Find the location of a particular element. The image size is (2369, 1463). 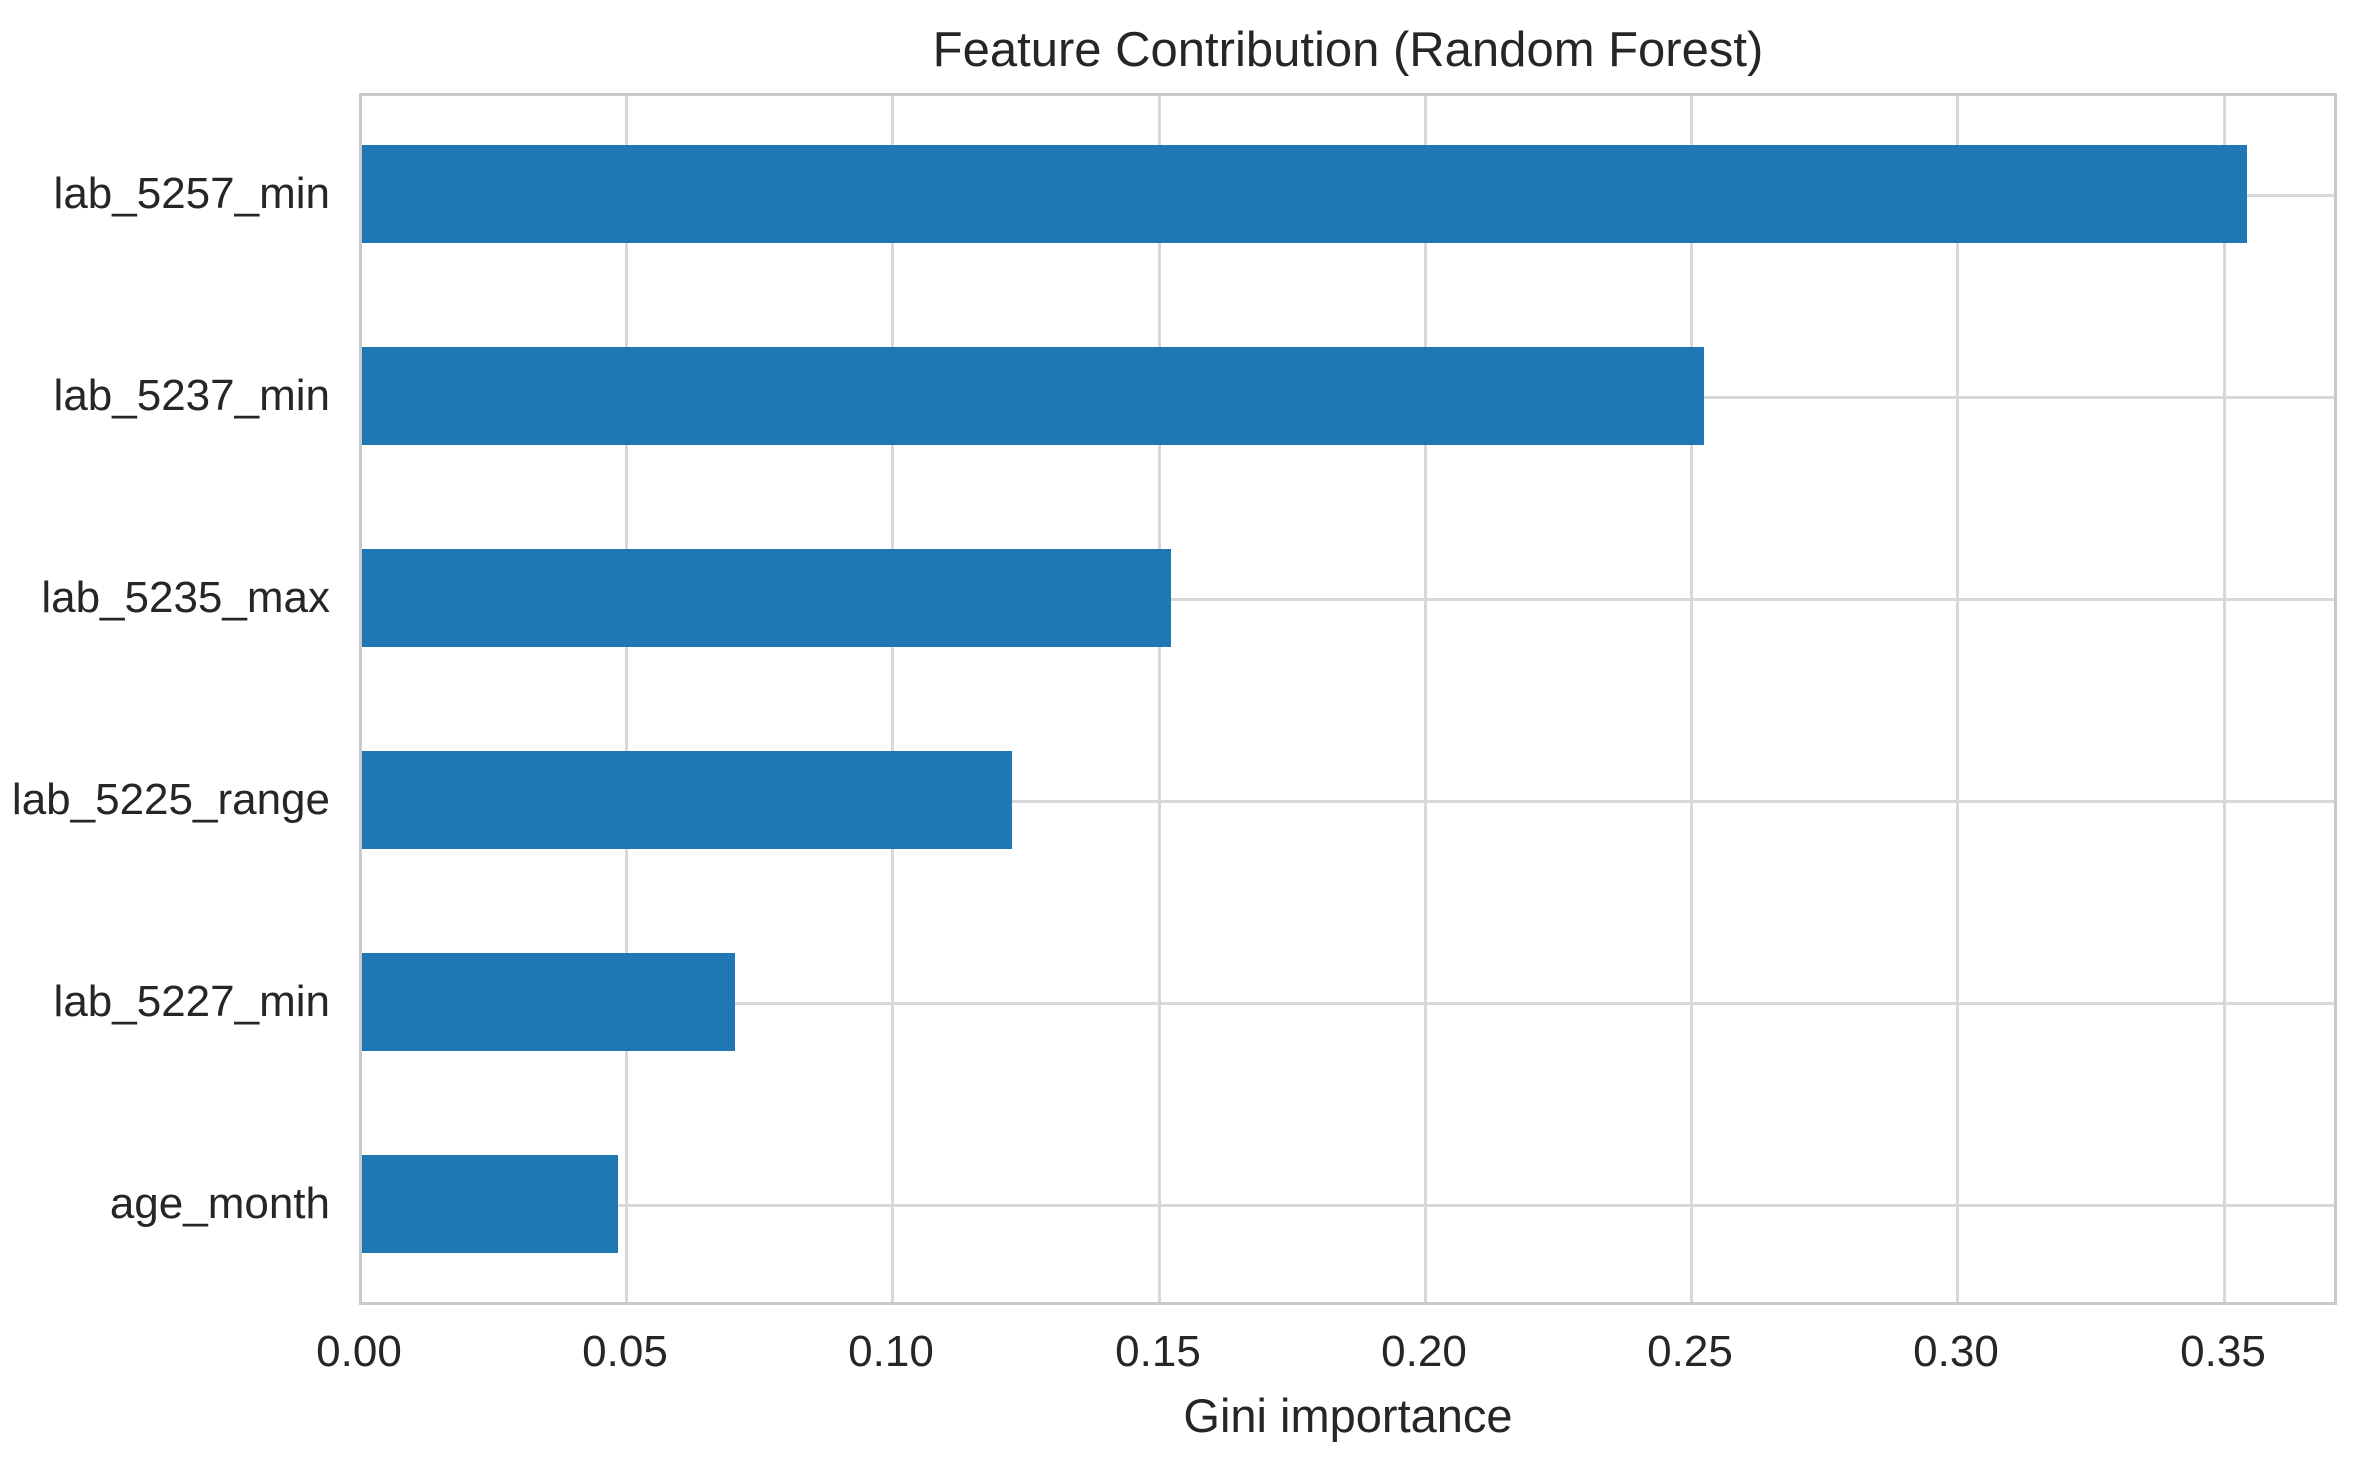

y-tick-label: lab_5237_min is located at coordinates (191, 395).